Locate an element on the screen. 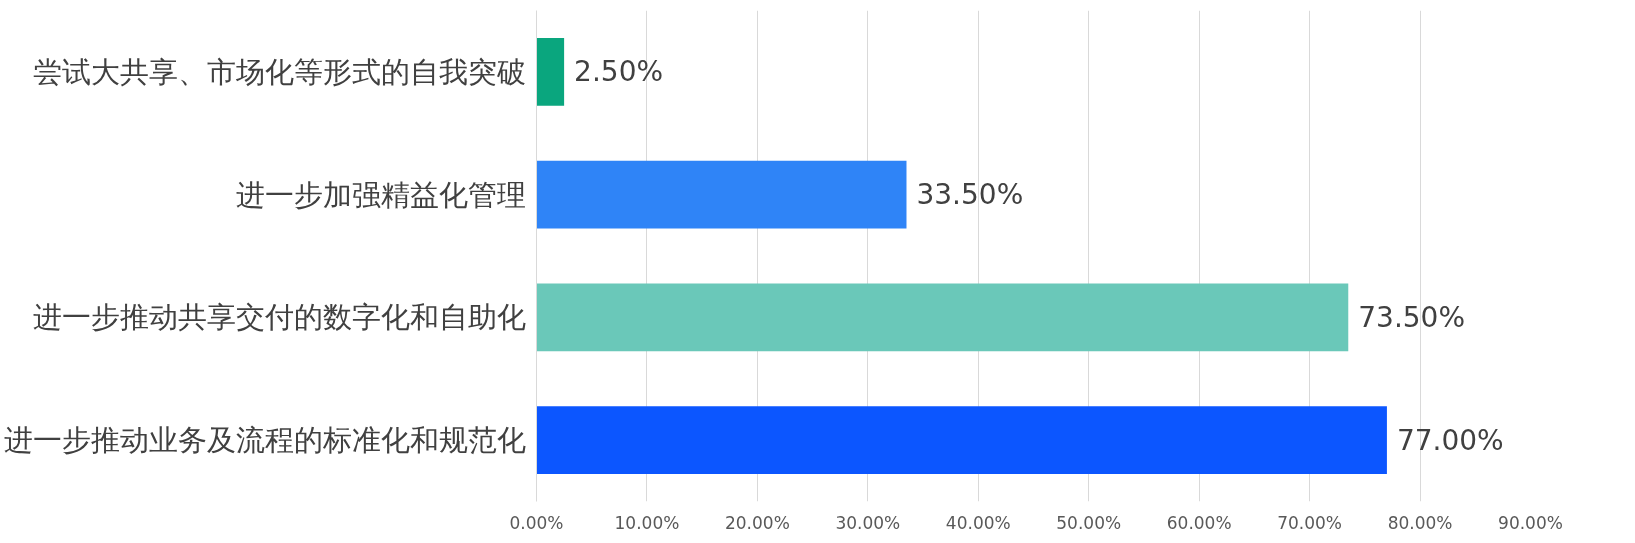  y-tick-label: 尝试大共享、市场化等形式的自我突破 is located at coordinates (279, 71).